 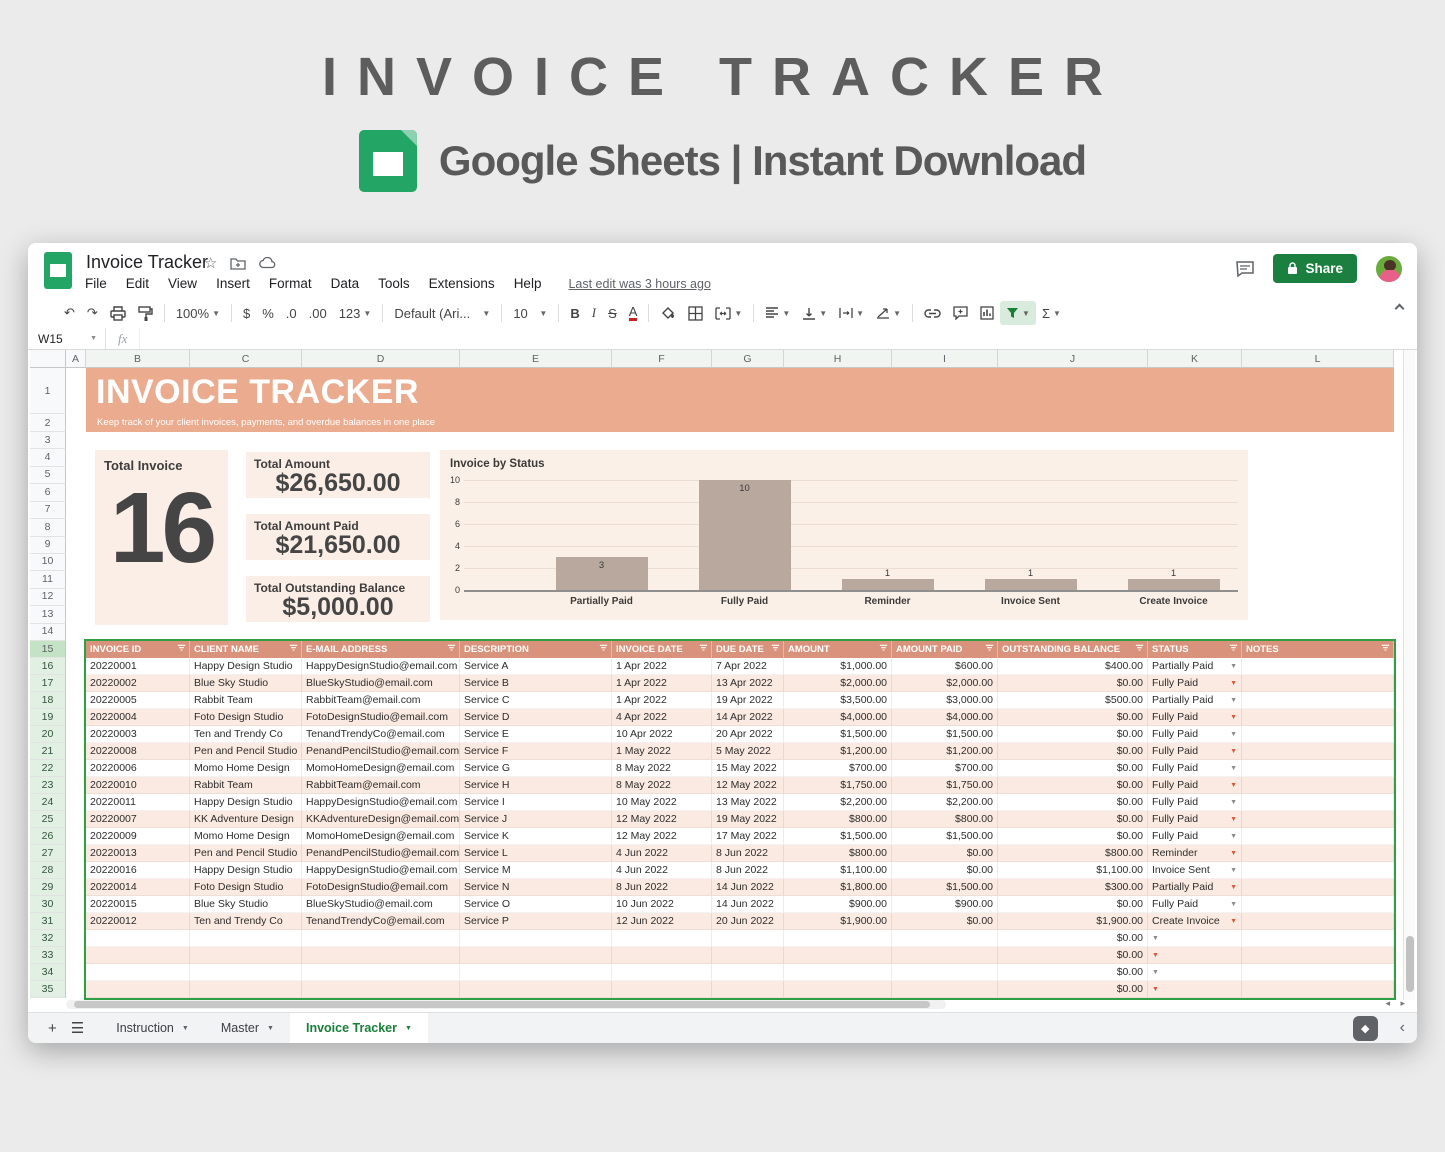 I want to click on sheets-app-icon, so click(x=58, y=270).